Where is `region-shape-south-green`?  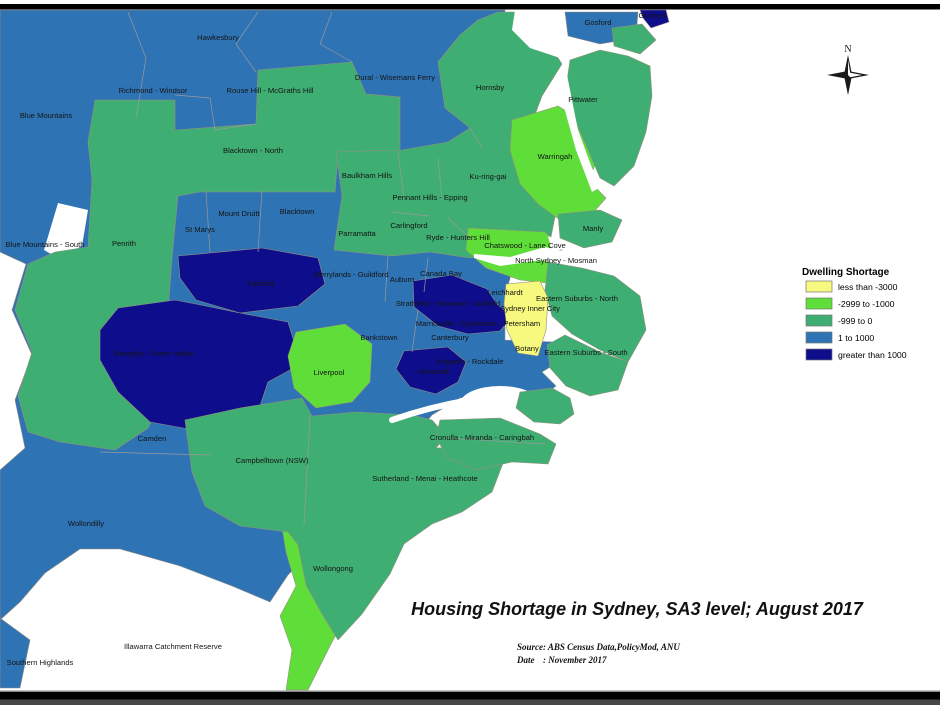 region-shape-south-green is located at coordinates (345, 519).